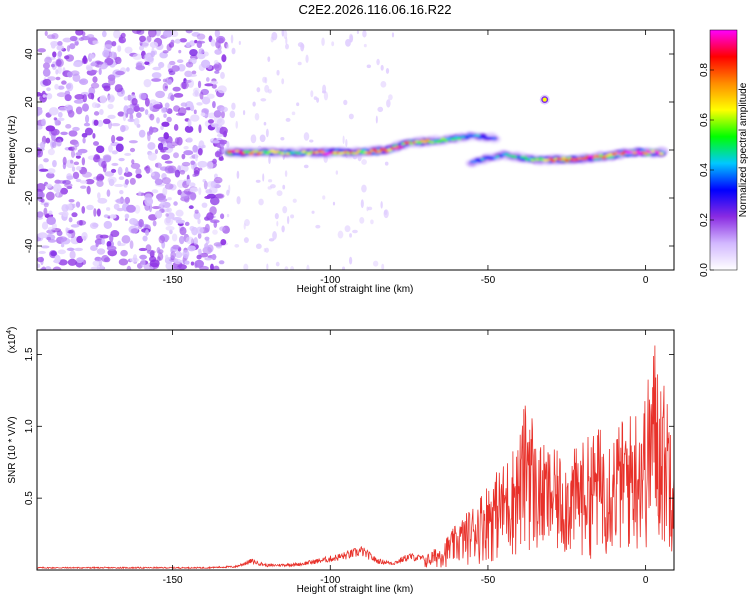 The height and width of the screenshot is (600, 750). I want to click on x-tick-label: 0, so click(646, 280).